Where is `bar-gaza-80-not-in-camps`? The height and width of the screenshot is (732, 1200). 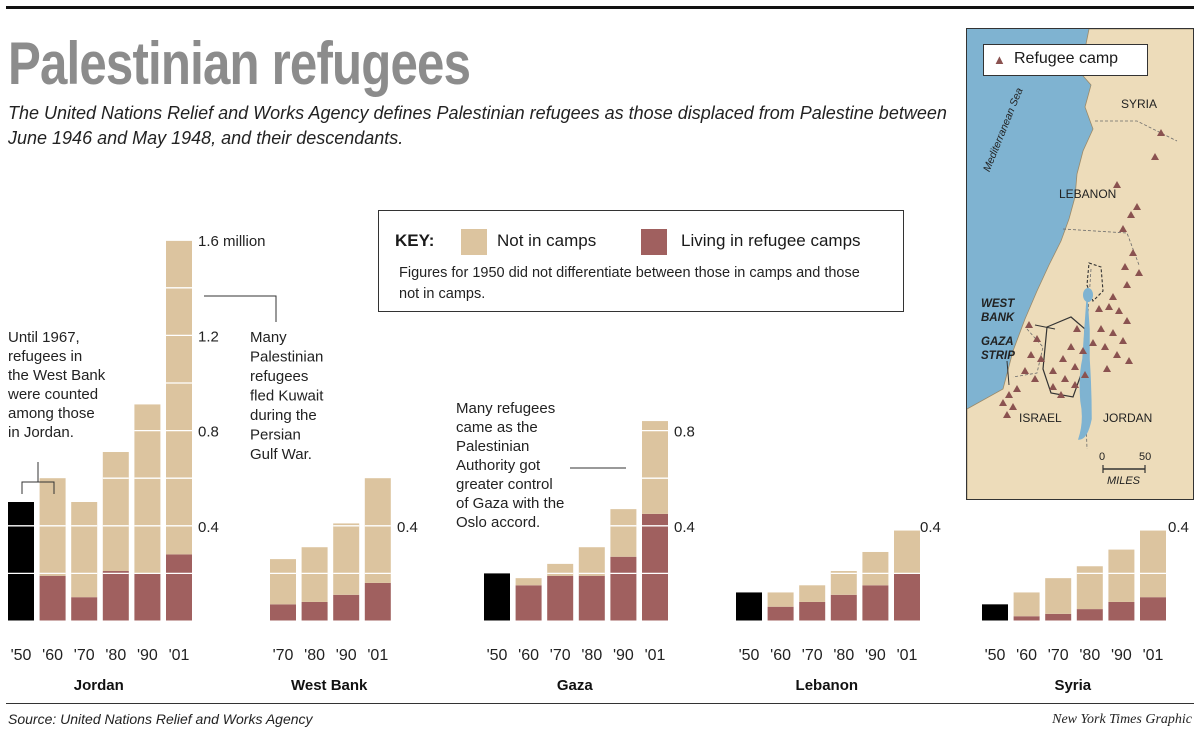
bar-gaza-80-not-in-camps is located at coordinates (591, 561).